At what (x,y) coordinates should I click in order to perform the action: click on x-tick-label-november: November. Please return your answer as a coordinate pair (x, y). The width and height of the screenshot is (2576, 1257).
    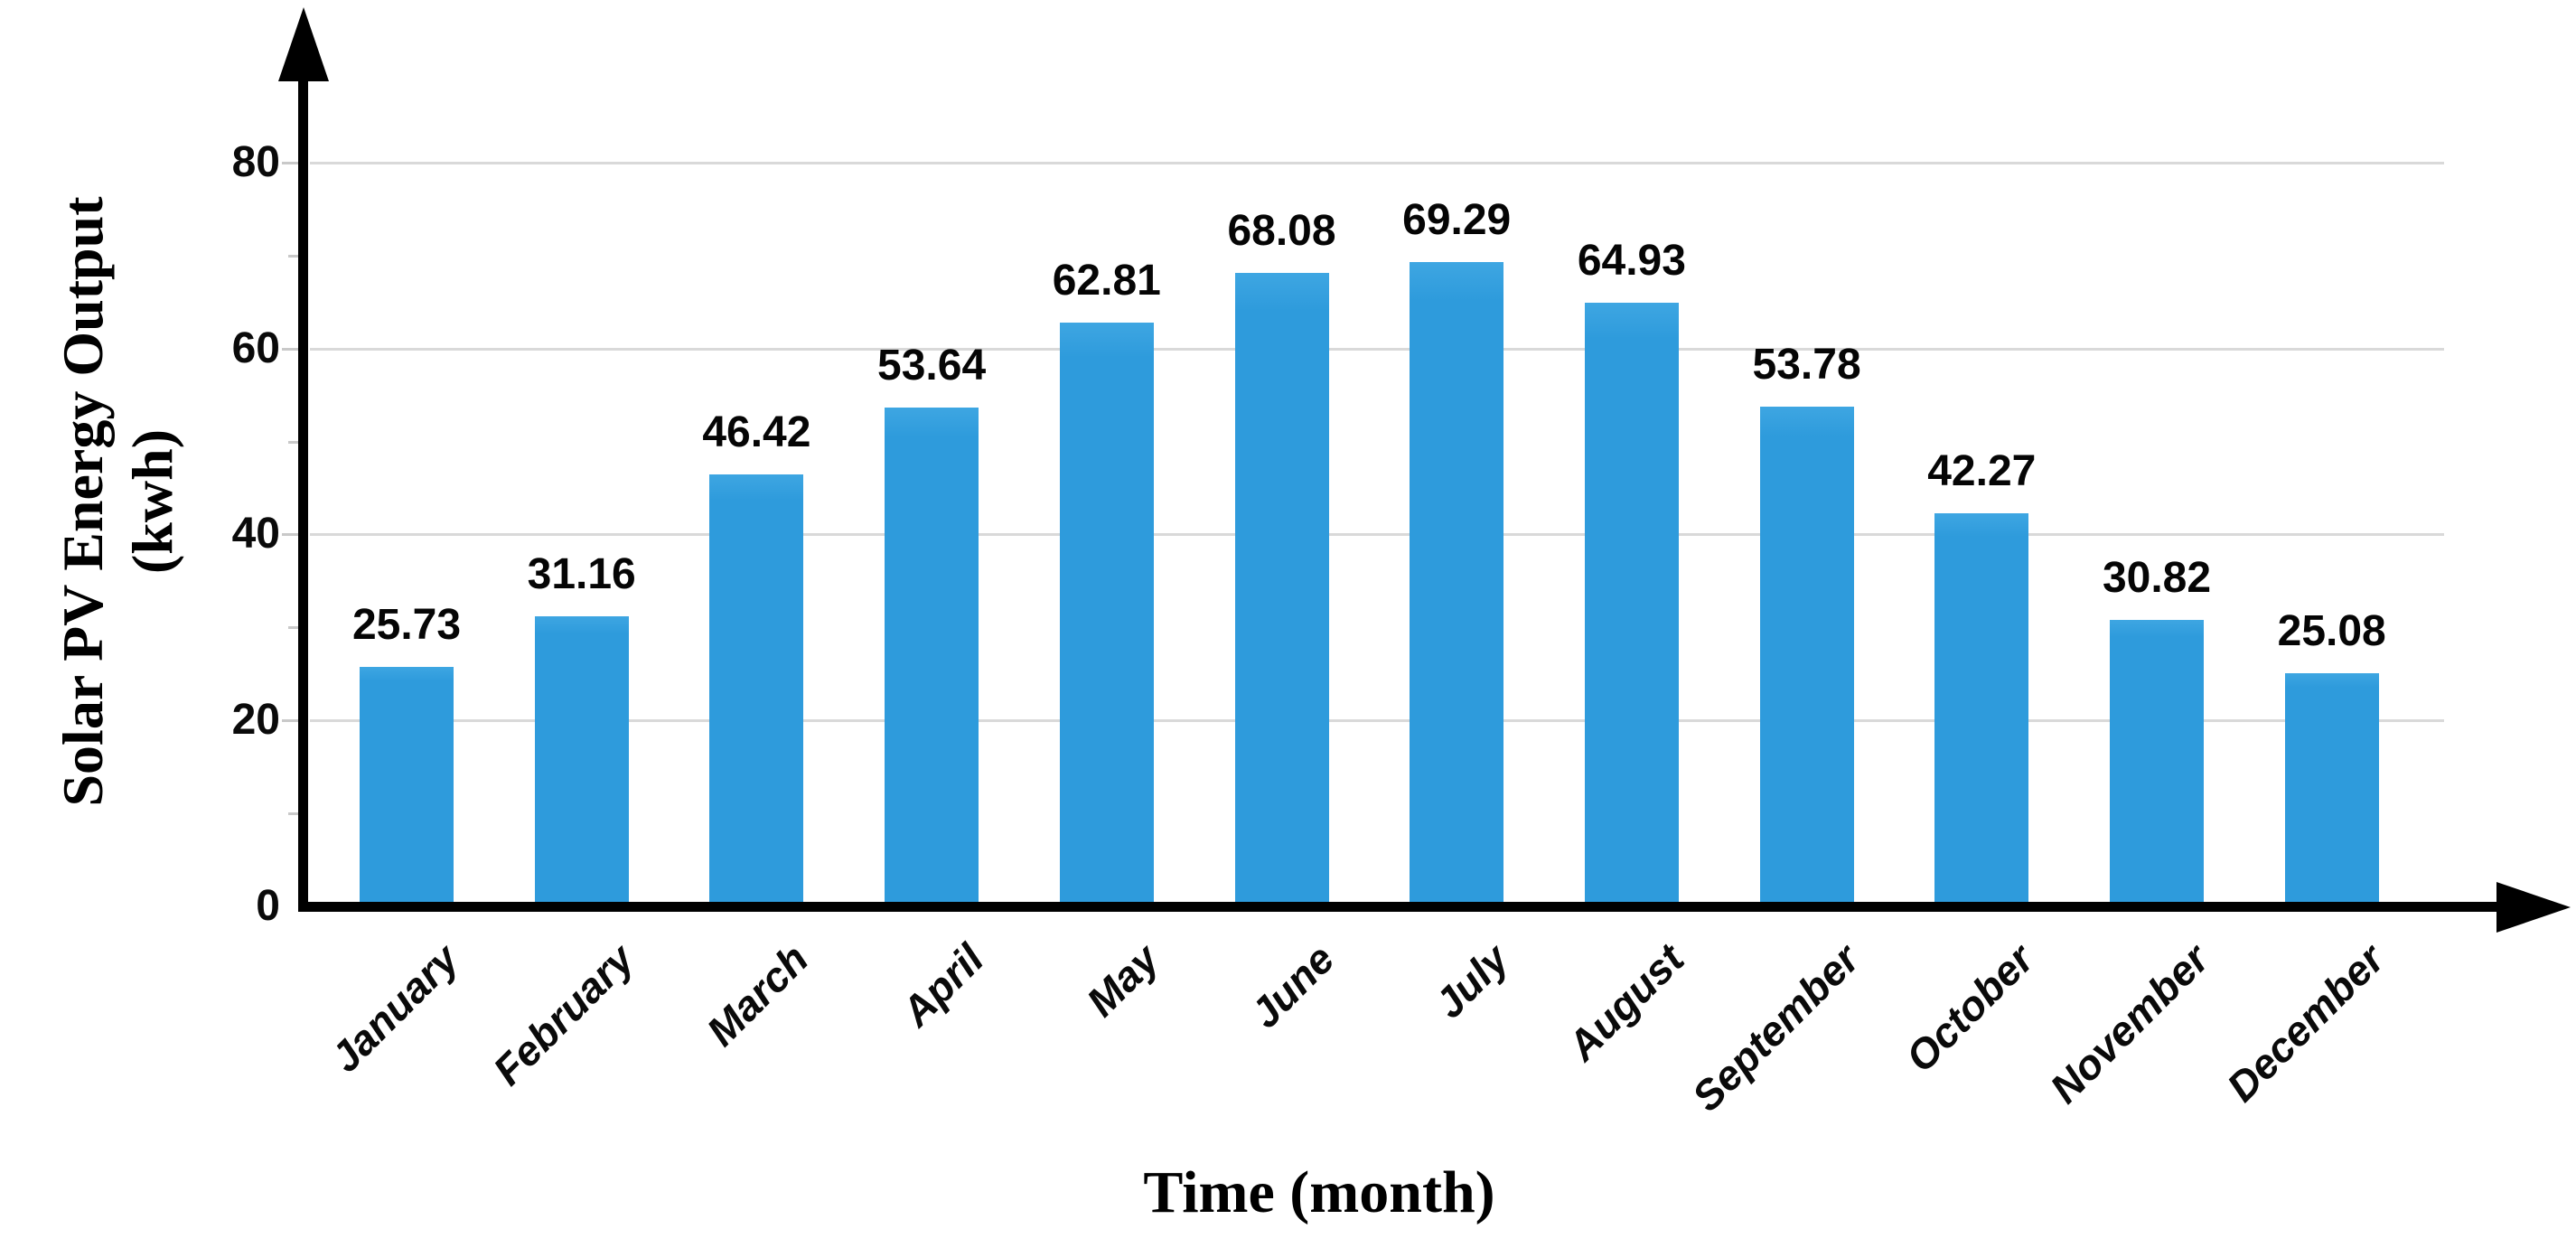
    Looking at the image, I should click on (2129, 1023).